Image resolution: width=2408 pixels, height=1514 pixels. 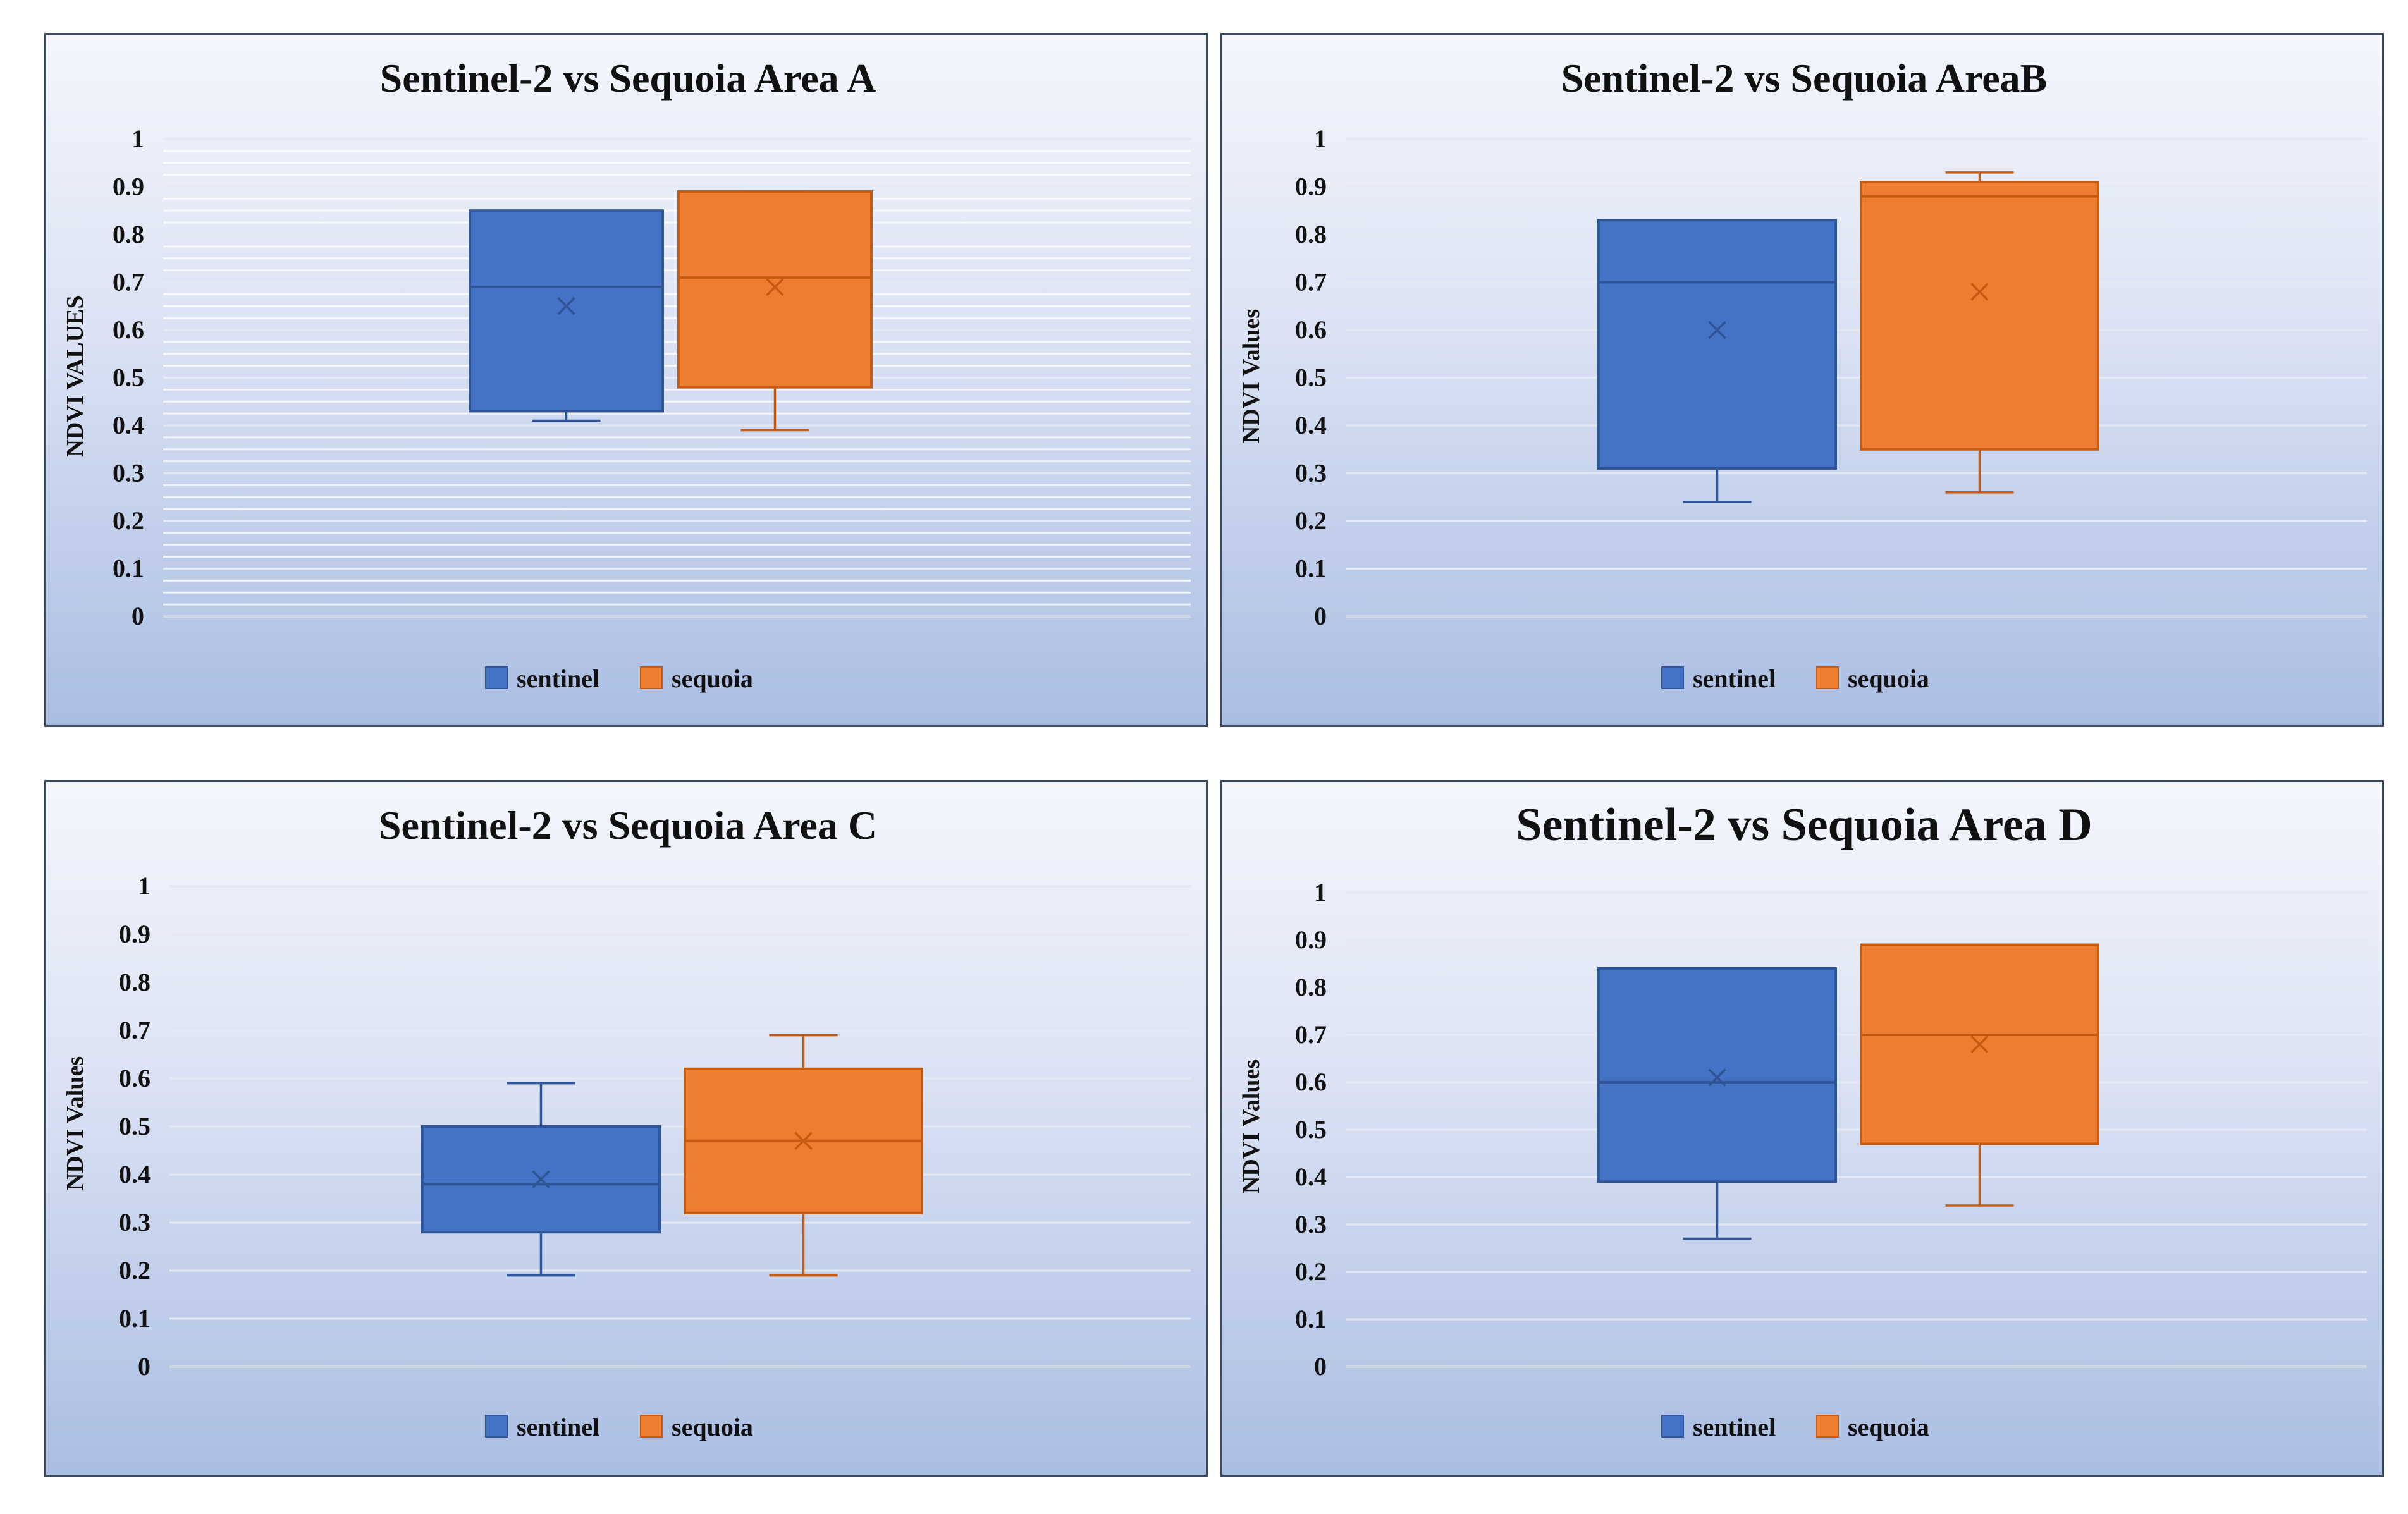 I want to click on chart-title: Sentinel-2 vs Sequoia Area C, so click(x=628, y=826).